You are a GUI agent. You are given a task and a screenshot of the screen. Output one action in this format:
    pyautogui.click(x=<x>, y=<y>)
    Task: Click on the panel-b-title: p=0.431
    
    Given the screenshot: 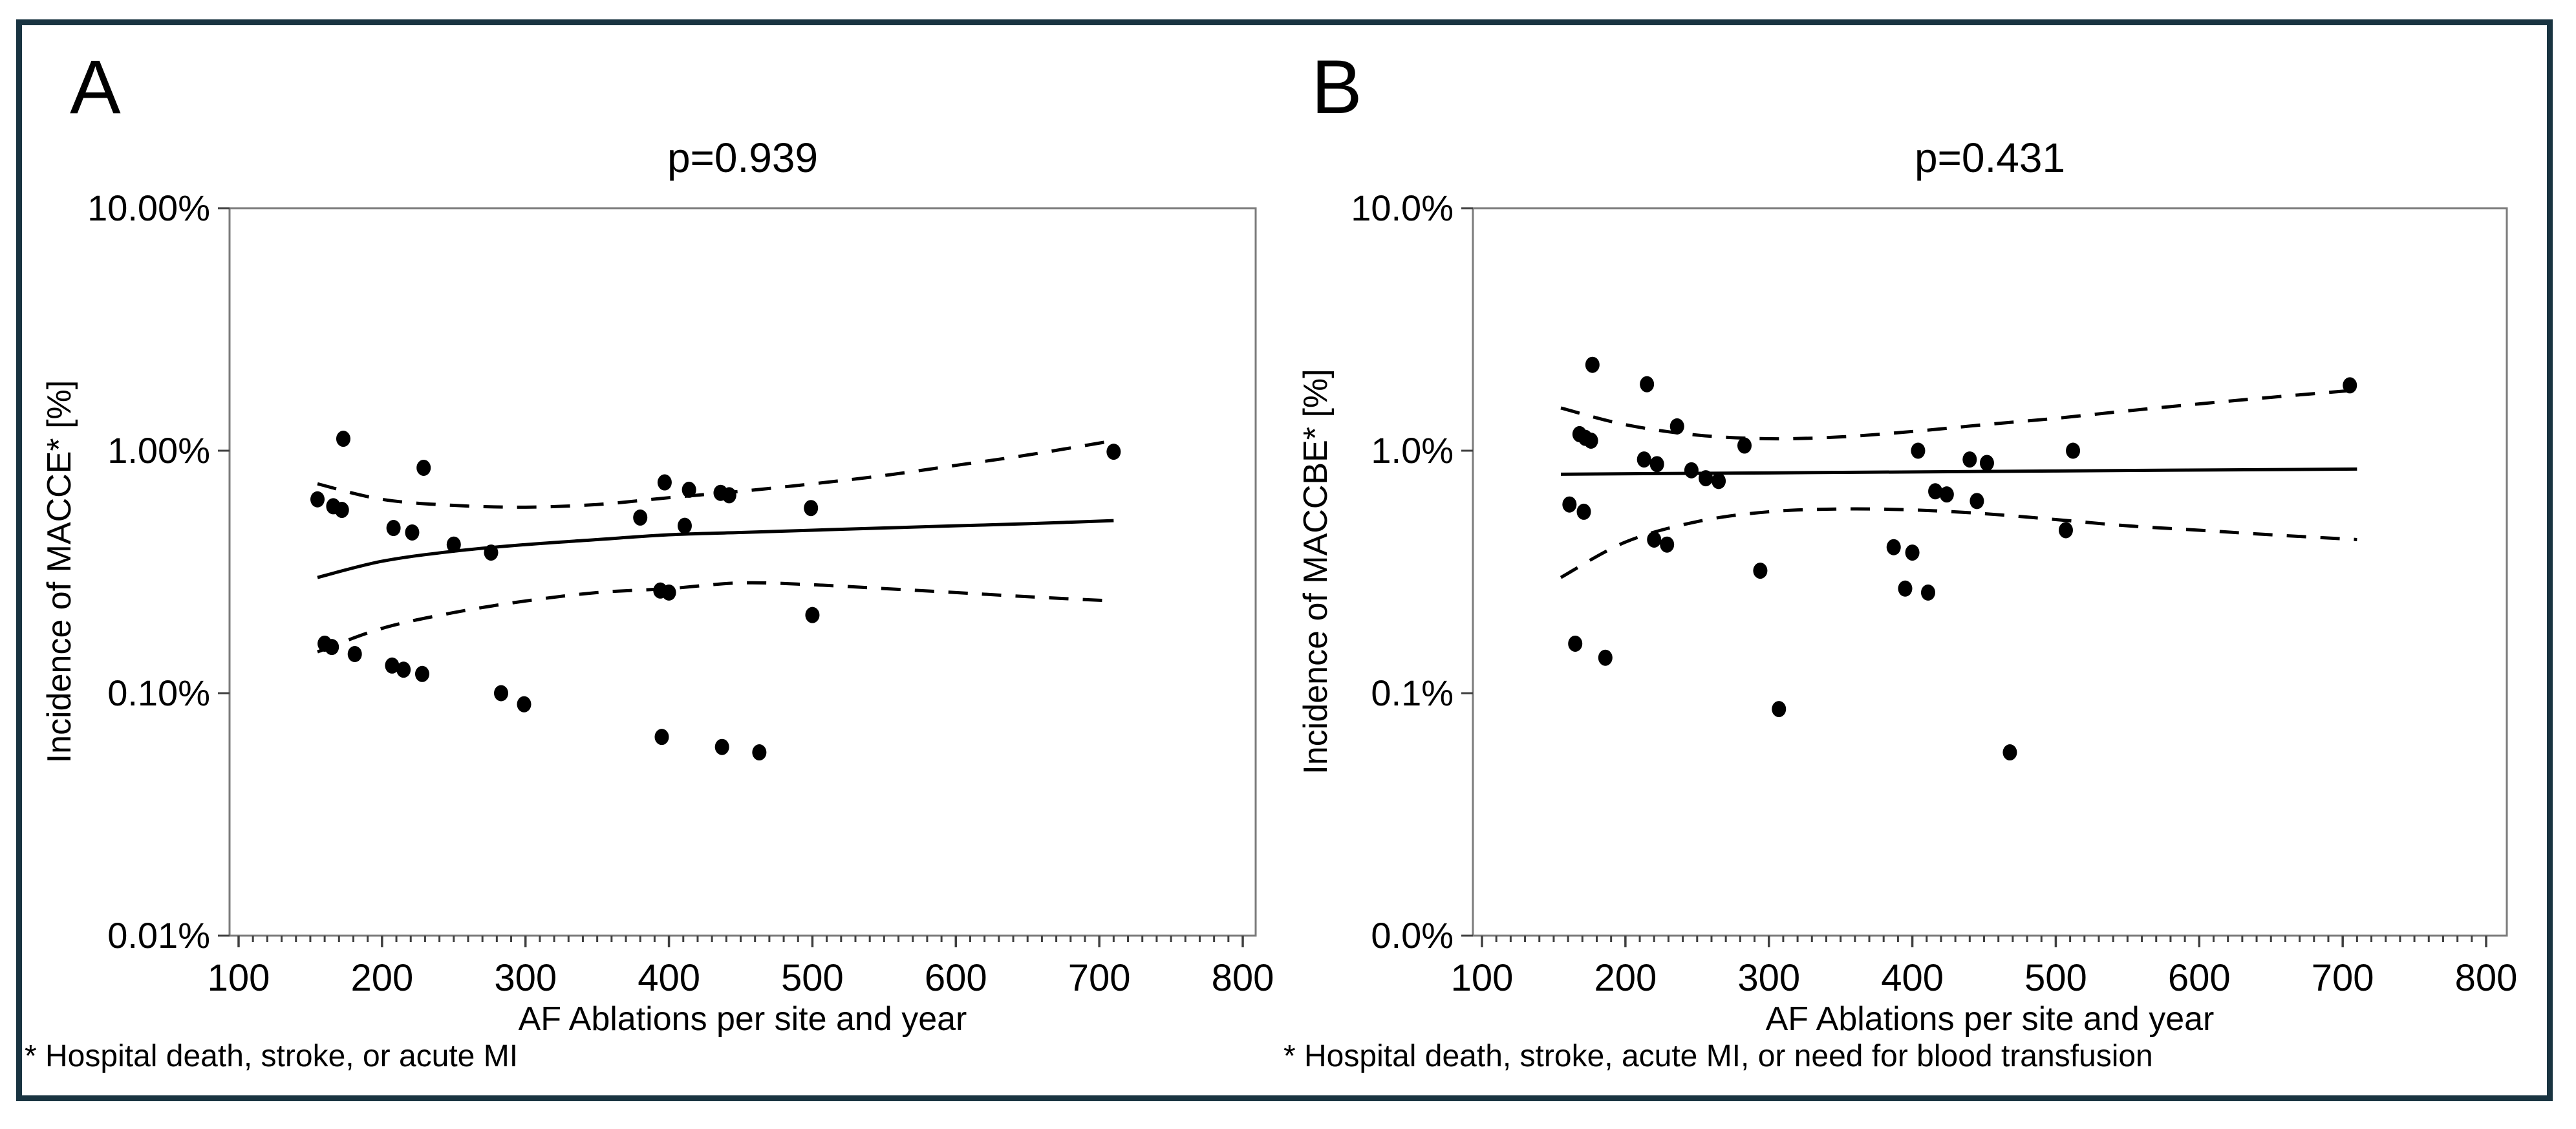 What is the action you would take?
    pyautogui.click(x=1990, y=158)
    